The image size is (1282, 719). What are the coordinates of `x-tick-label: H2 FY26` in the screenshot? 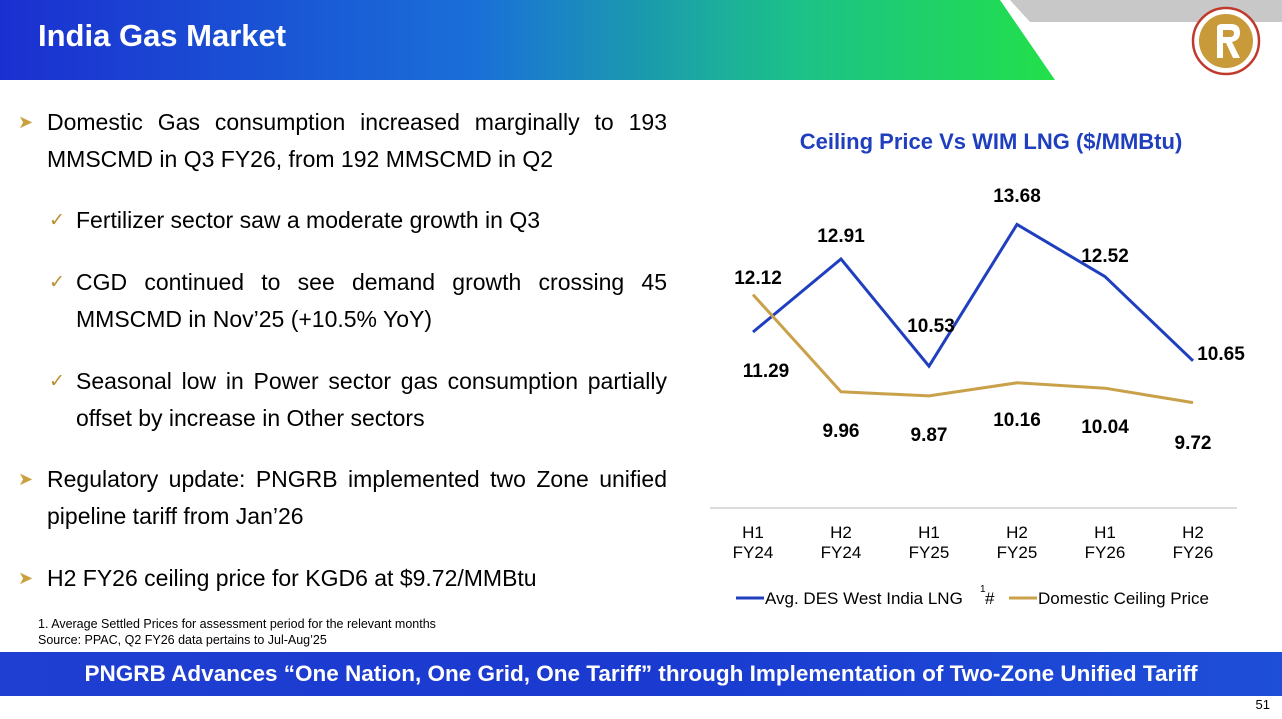 It's located at (1193, 542).